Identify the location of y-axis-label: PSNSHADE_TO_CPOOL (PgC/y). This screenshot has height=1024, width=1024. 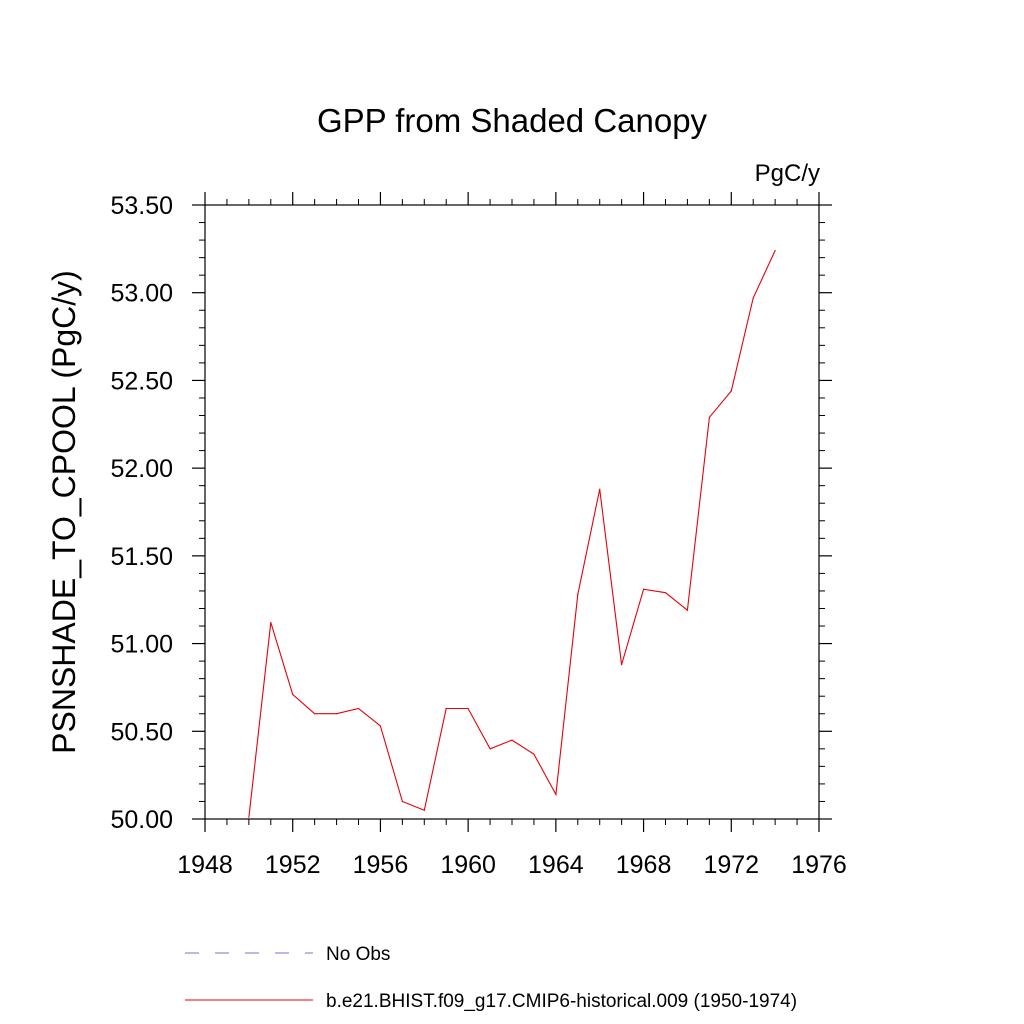
(64, 512).